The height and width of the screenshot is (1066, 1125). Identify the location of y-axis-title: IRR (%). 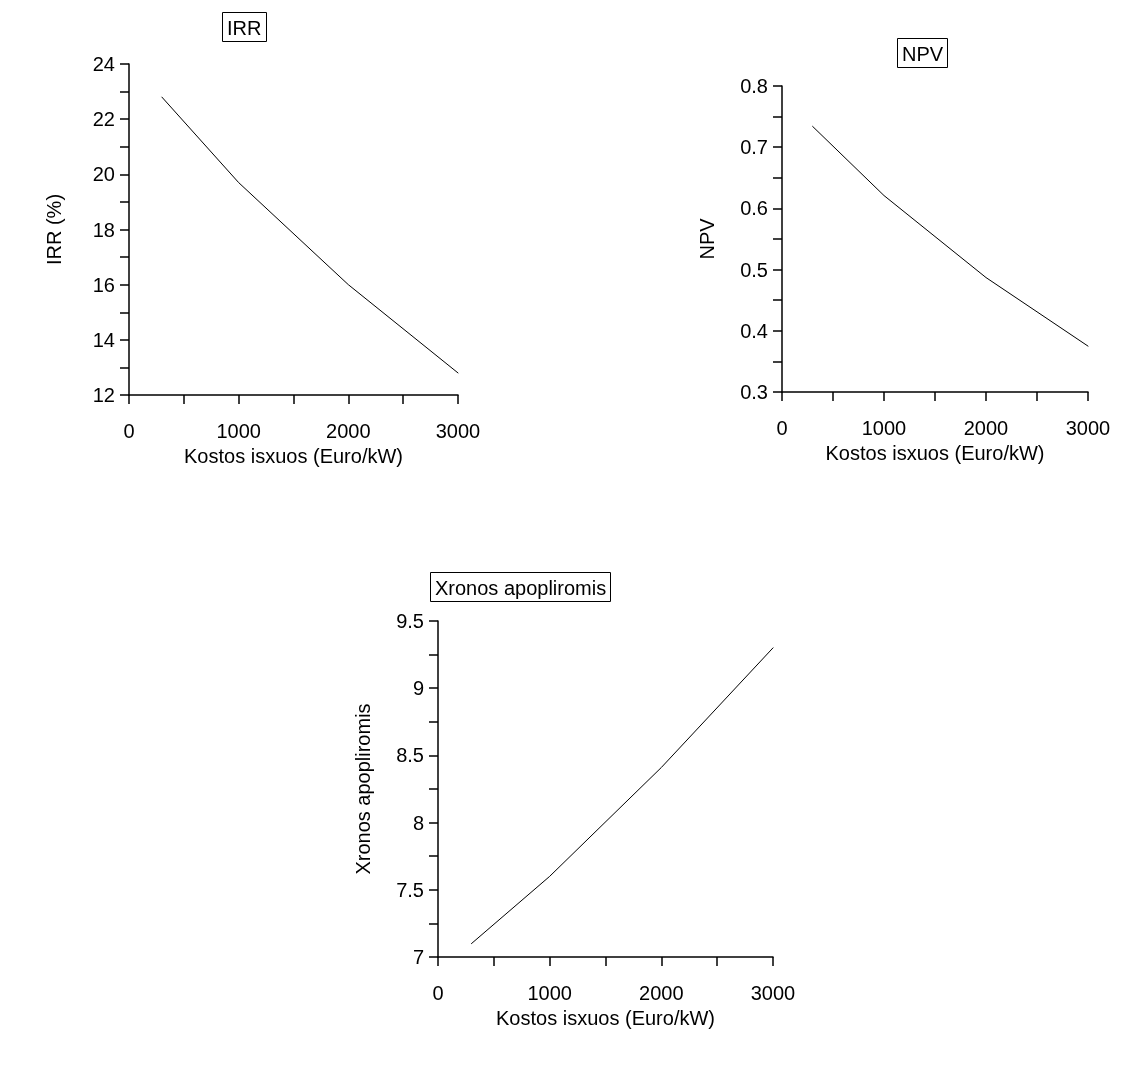
(54, 229).